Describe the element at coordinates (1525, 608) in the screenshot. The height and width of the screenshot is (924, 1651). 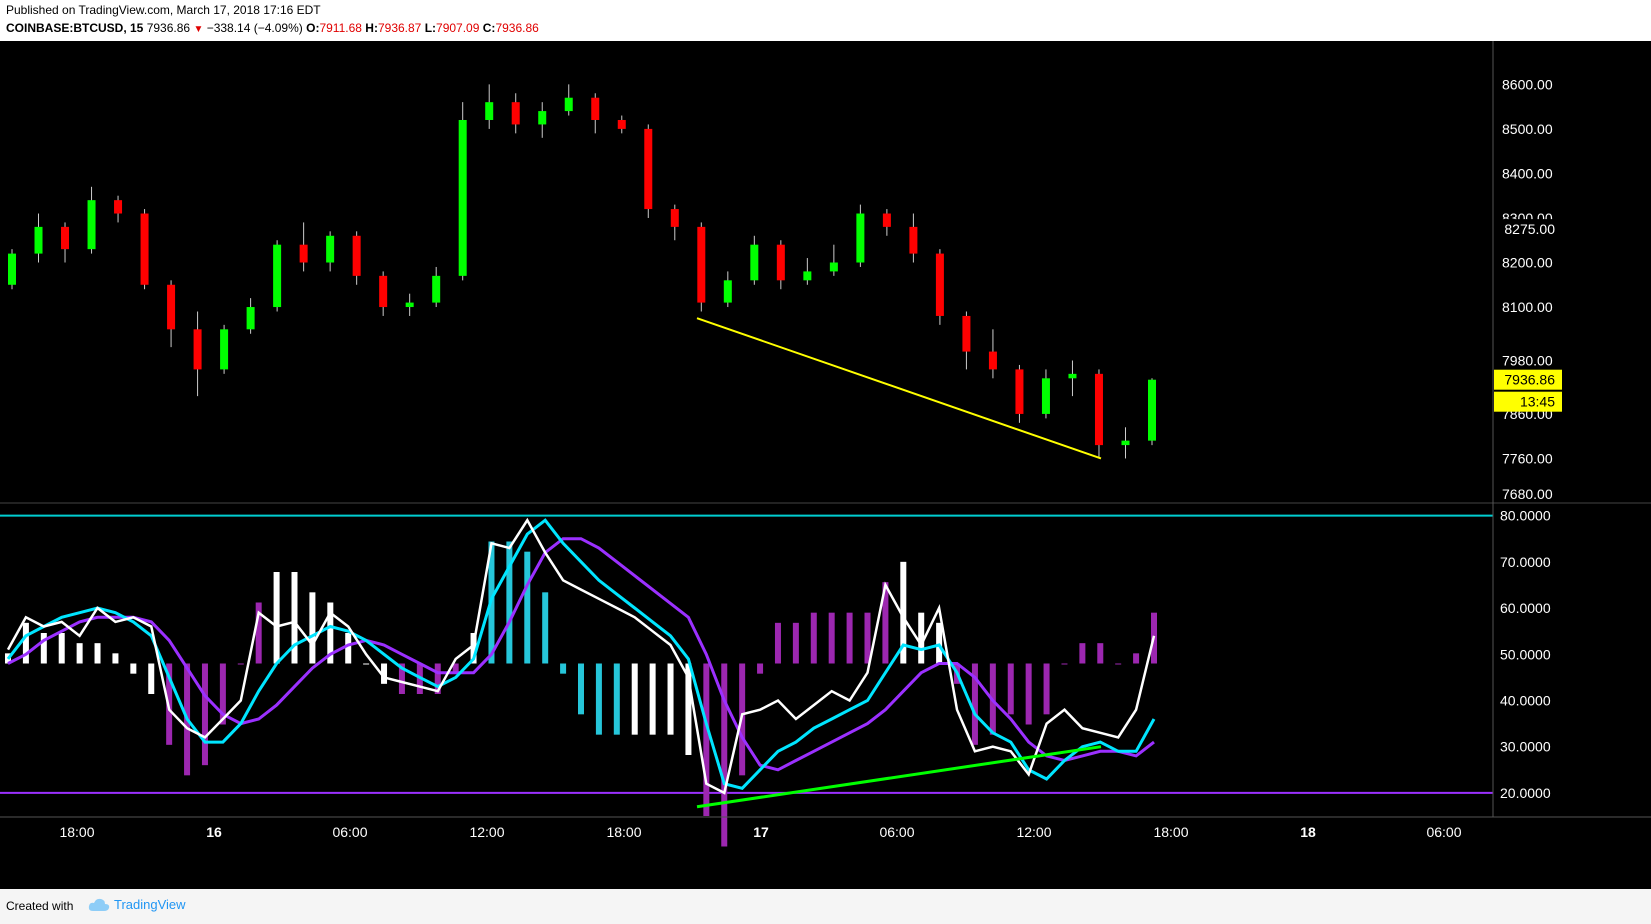
I see `oscillator-tick-label: 60.0000` at that location.